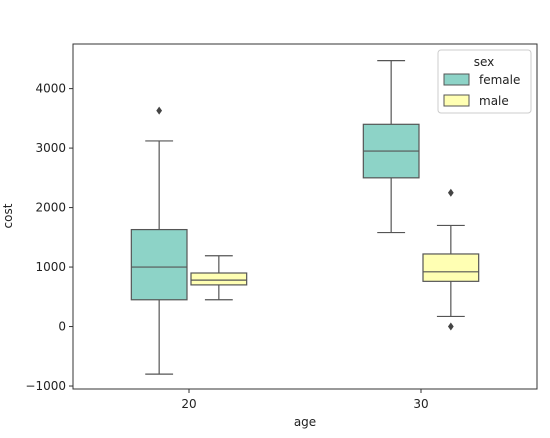  What do you see at coordinates (481, 90) in the screenshot?
I see `legend-entries: female male` at bounding box center [481, 90].